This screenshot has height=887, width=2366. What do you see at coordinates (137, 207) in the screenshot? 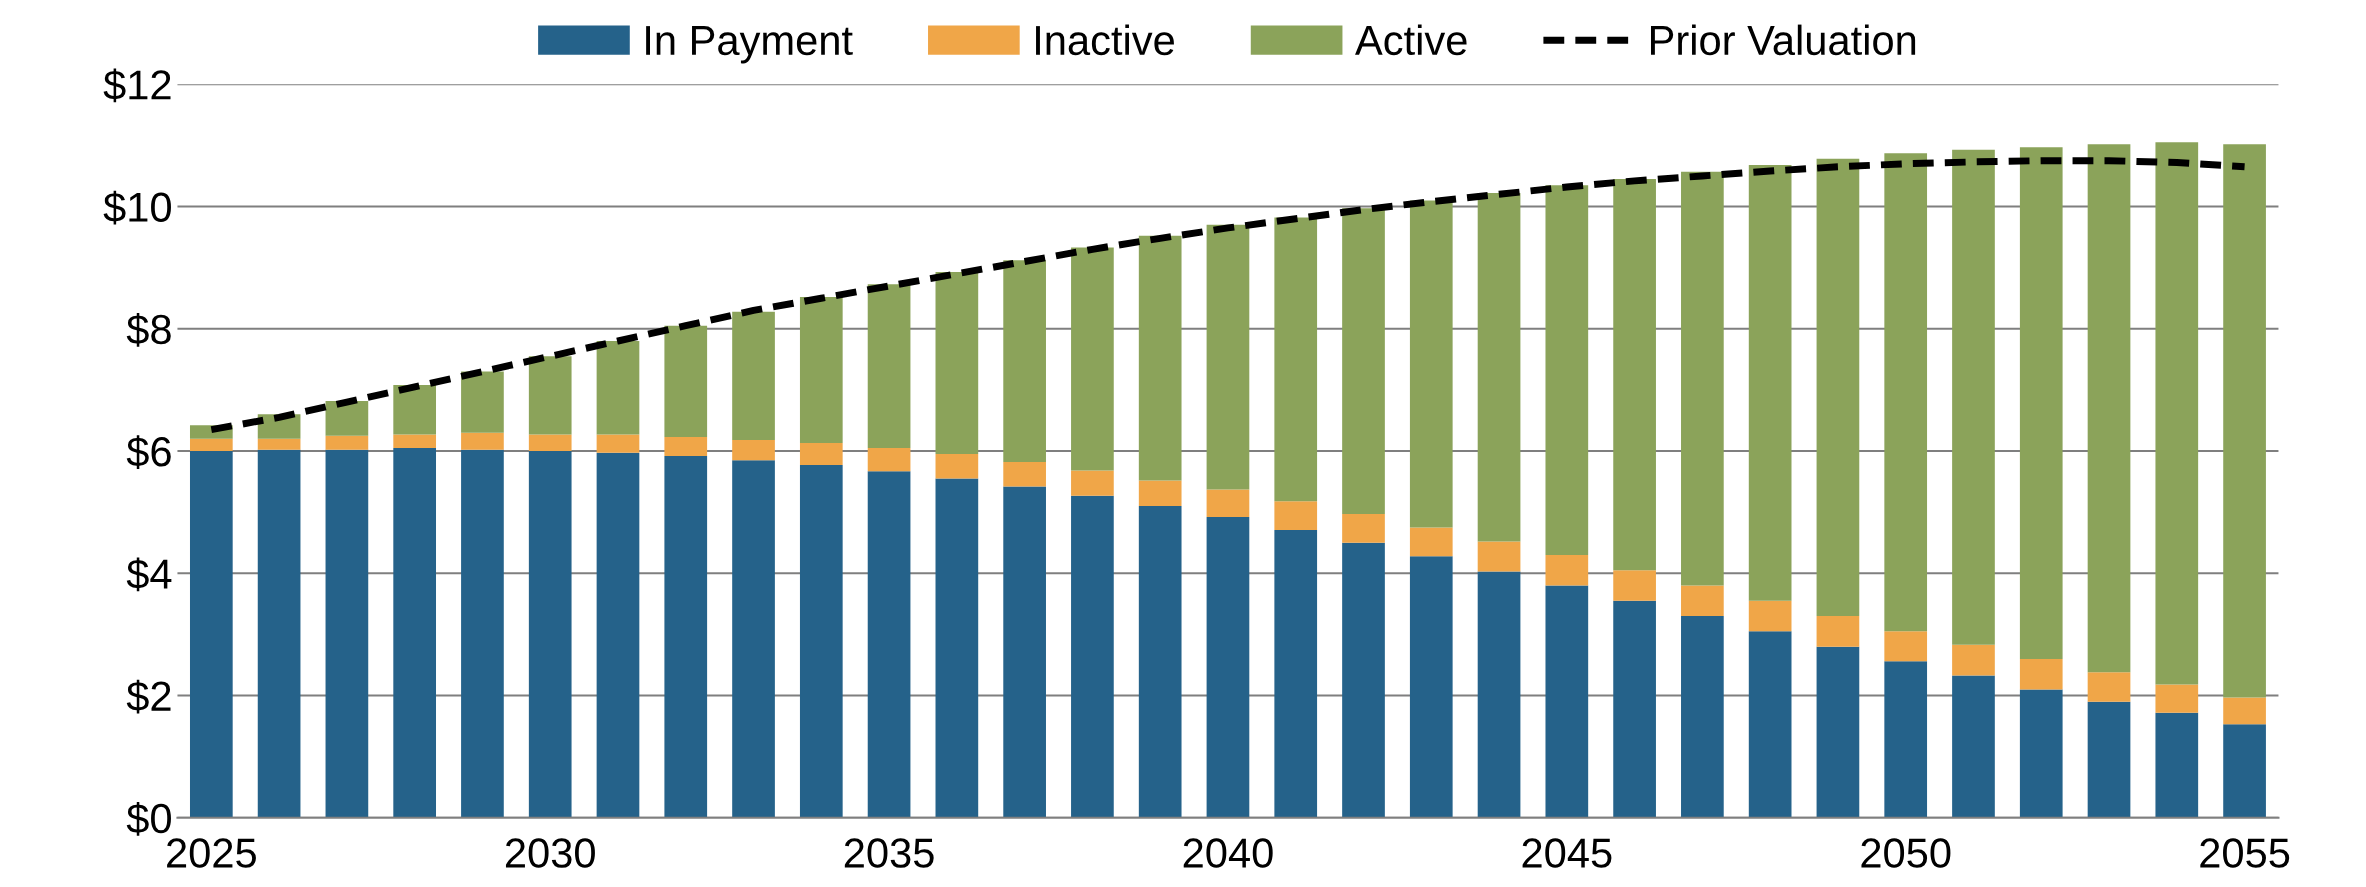
I see `y-tick-label: $10` at bounding box center [137, 207].